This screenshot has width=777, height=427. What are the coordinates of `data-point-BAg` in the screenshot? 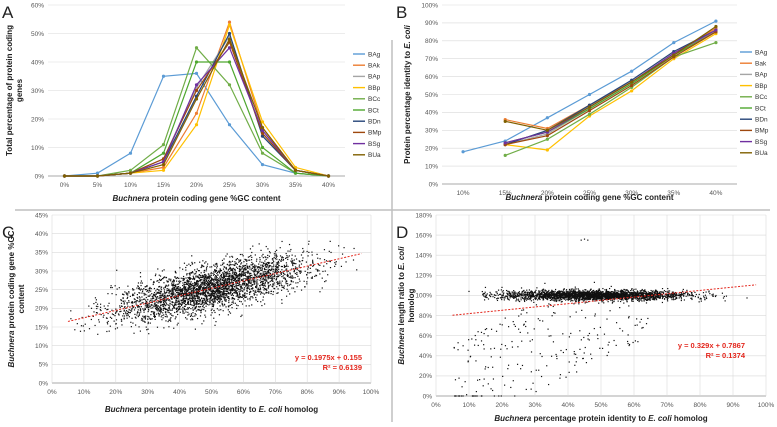 It's located at (674, 42).